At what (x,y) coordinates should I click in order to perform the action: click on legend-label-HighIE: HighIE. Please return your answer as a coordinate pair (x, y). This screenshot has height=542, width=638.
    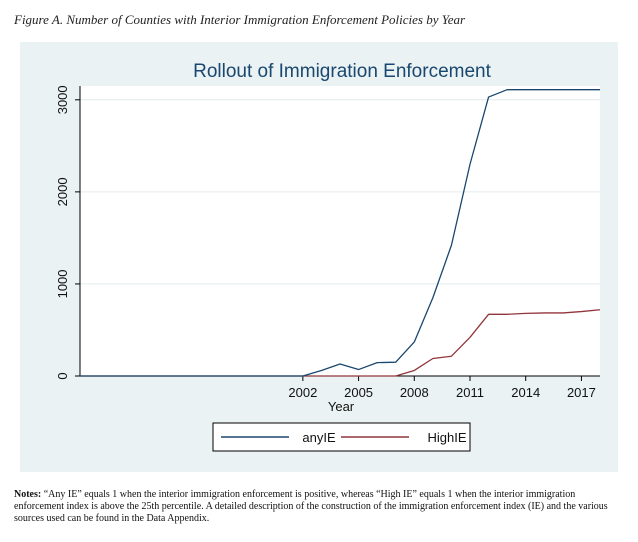
    Looking at the image, I should click on (446, 437).